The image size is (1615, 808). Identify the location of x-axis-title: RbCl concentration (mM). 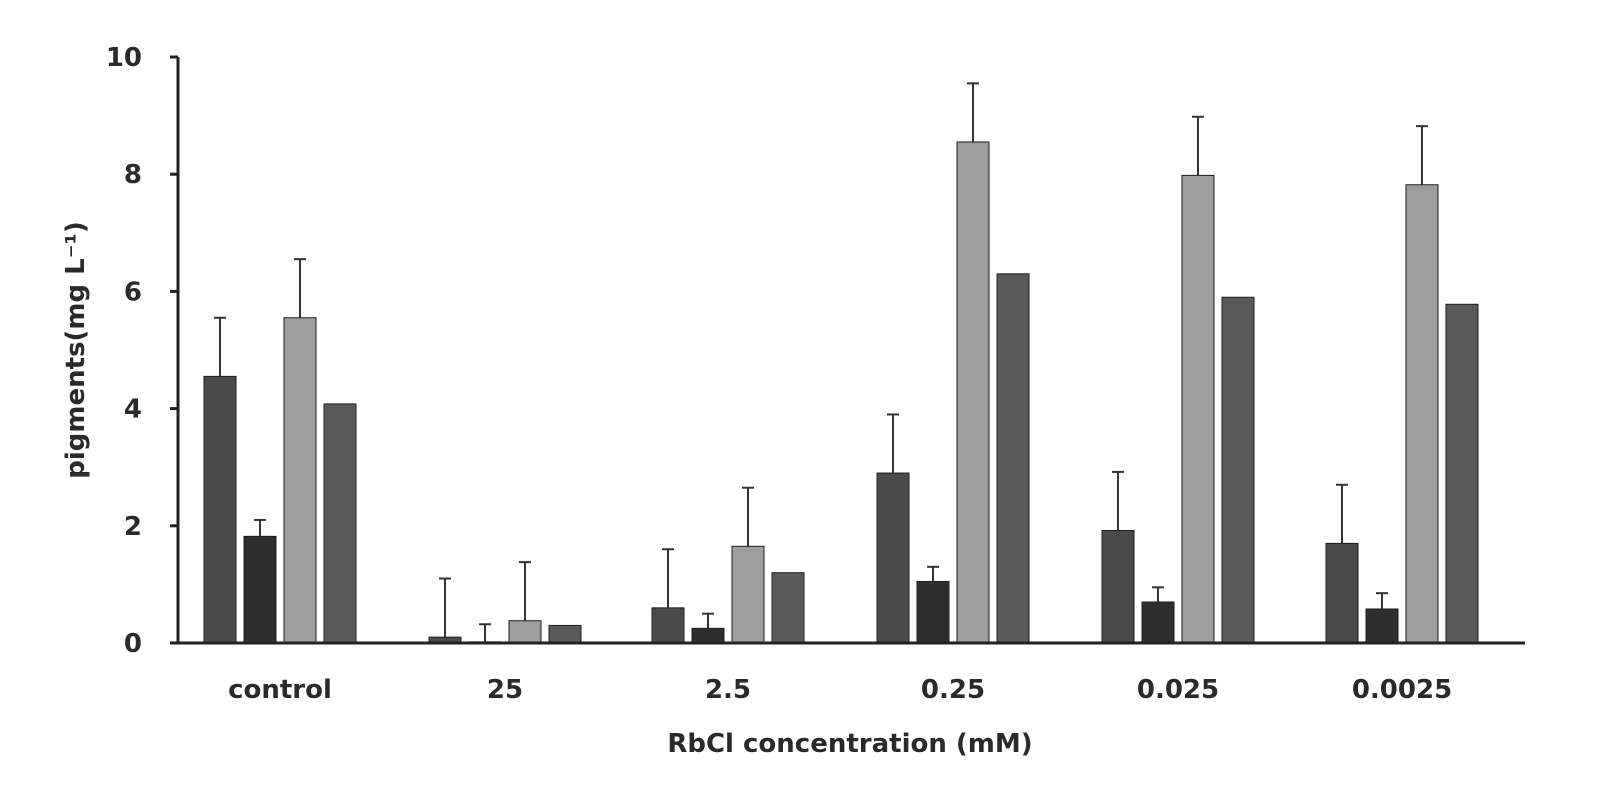
(849, 744).